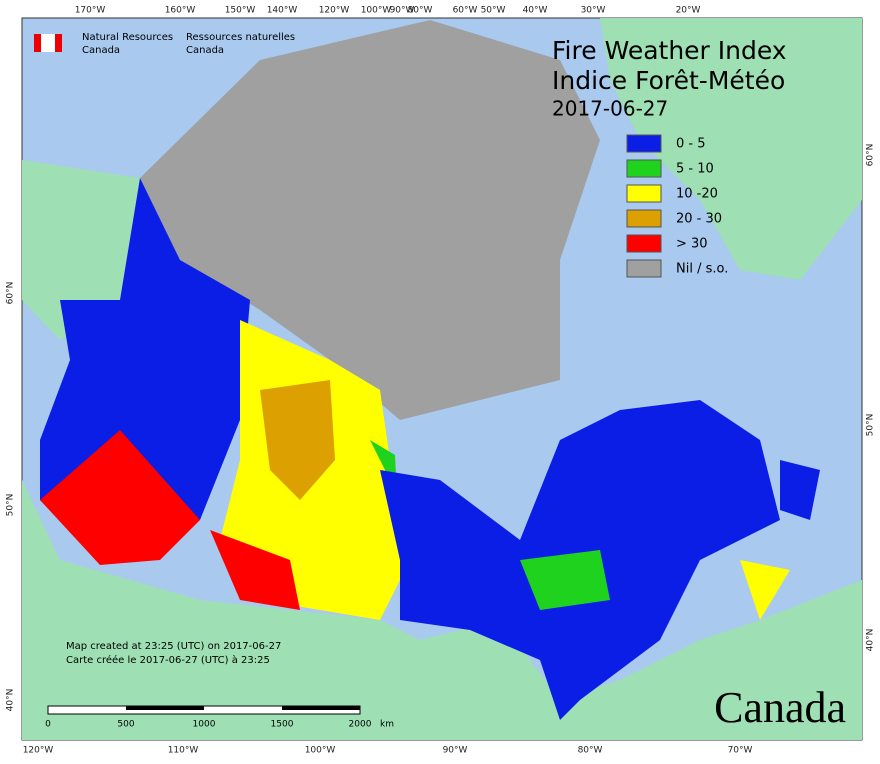 The height and width of the screenshot is (764, 880). Describe the element at coordinates (669, 50) in the screenshot. I see `title: Fire Weather Index` at that location.